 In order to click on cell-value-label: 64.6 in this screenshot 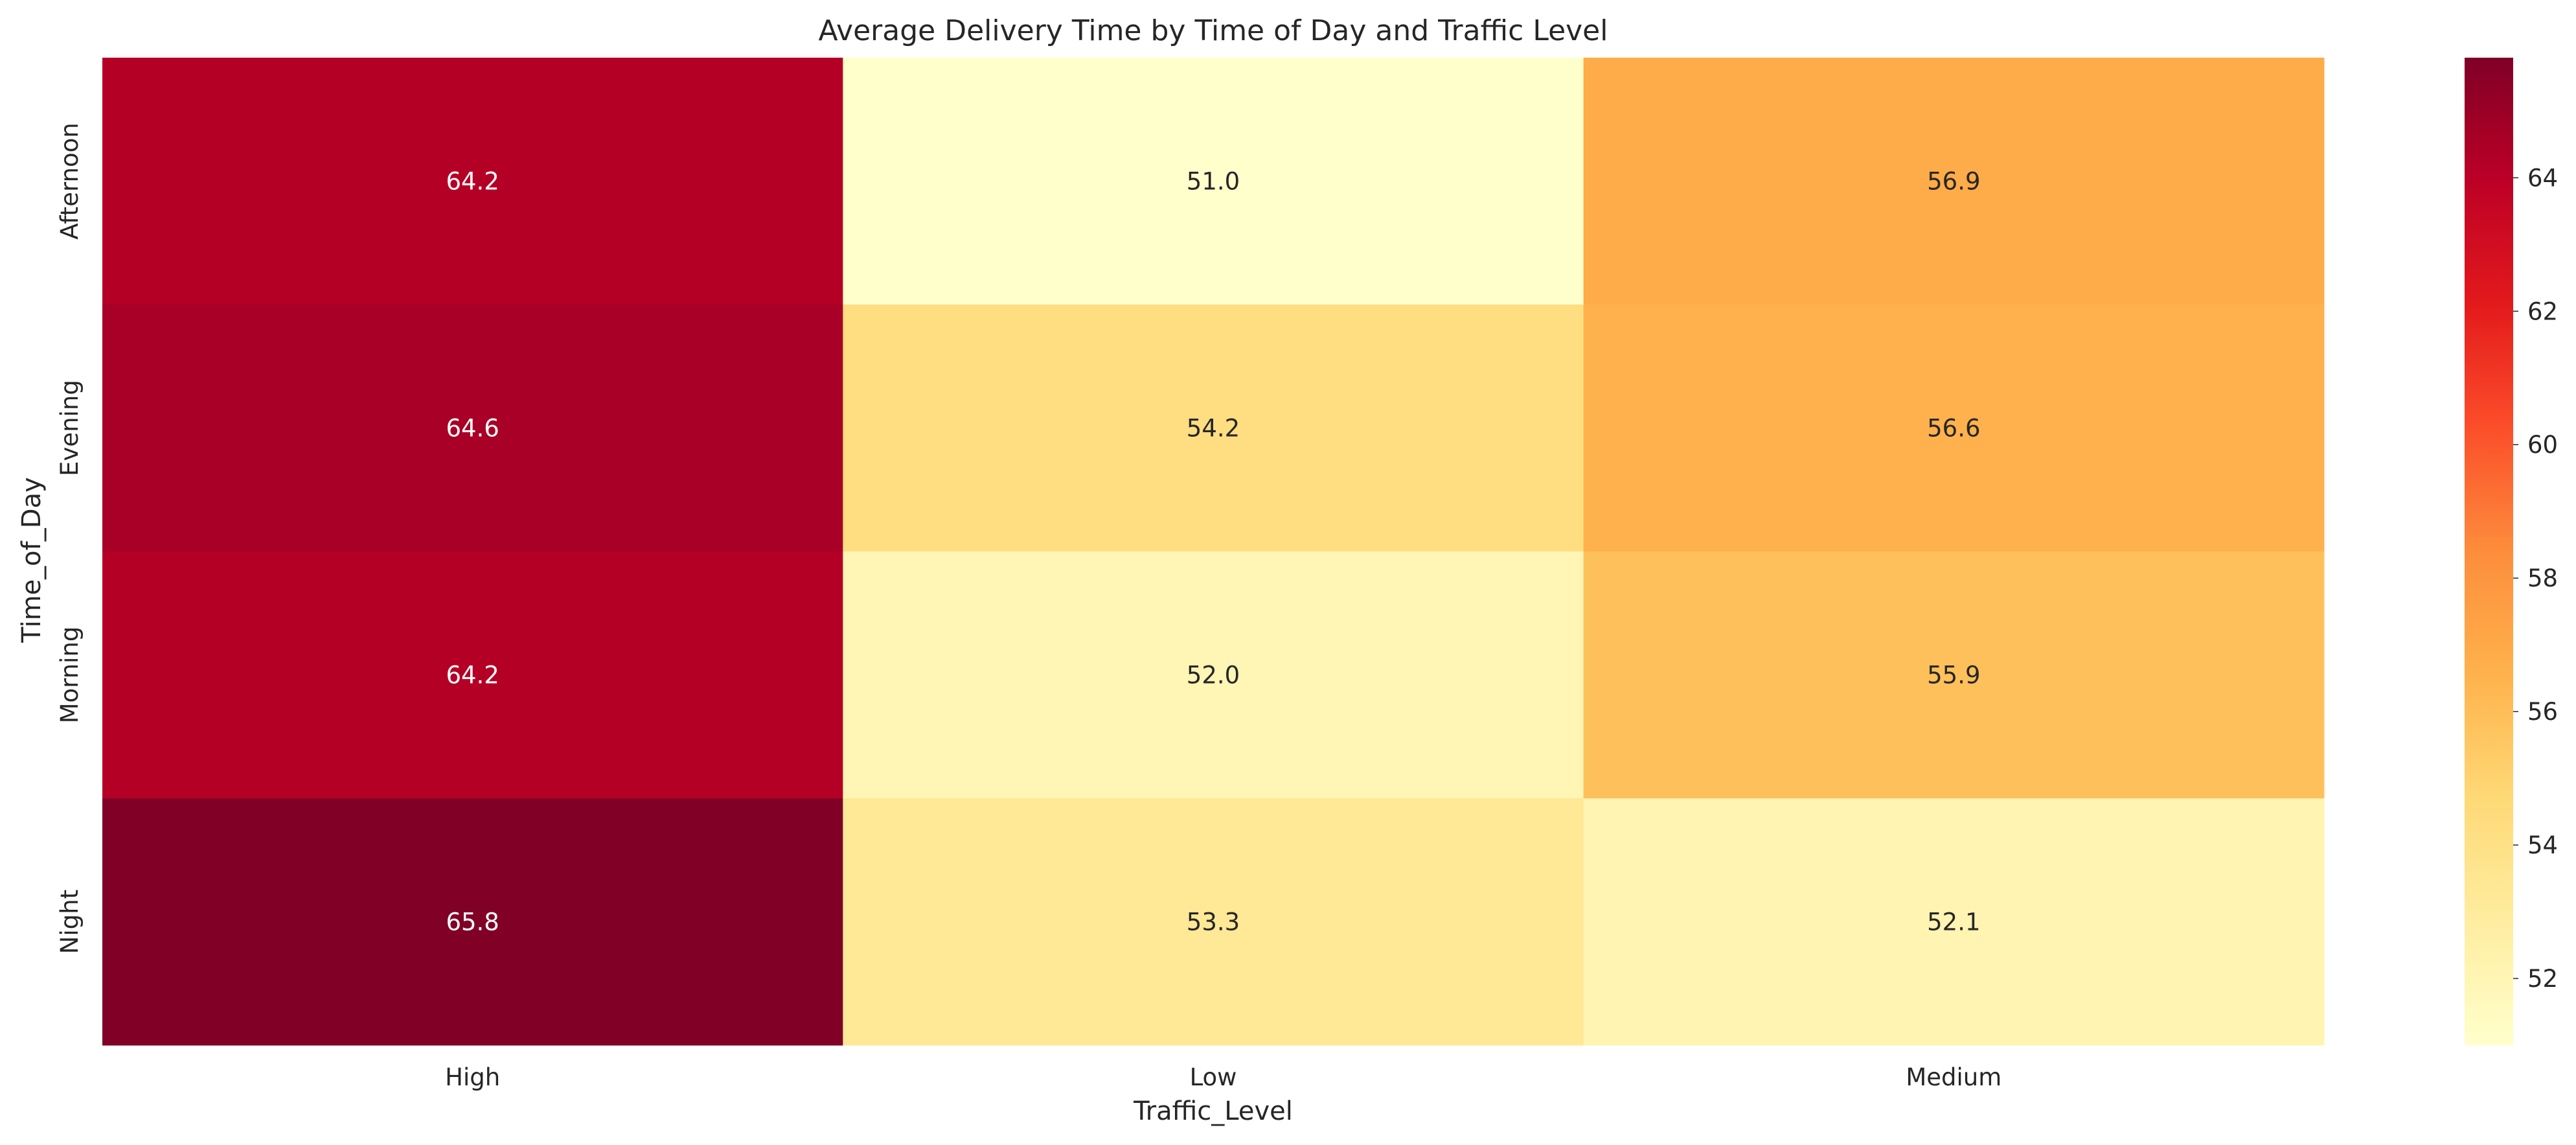, I will do `click(473, 429)`.